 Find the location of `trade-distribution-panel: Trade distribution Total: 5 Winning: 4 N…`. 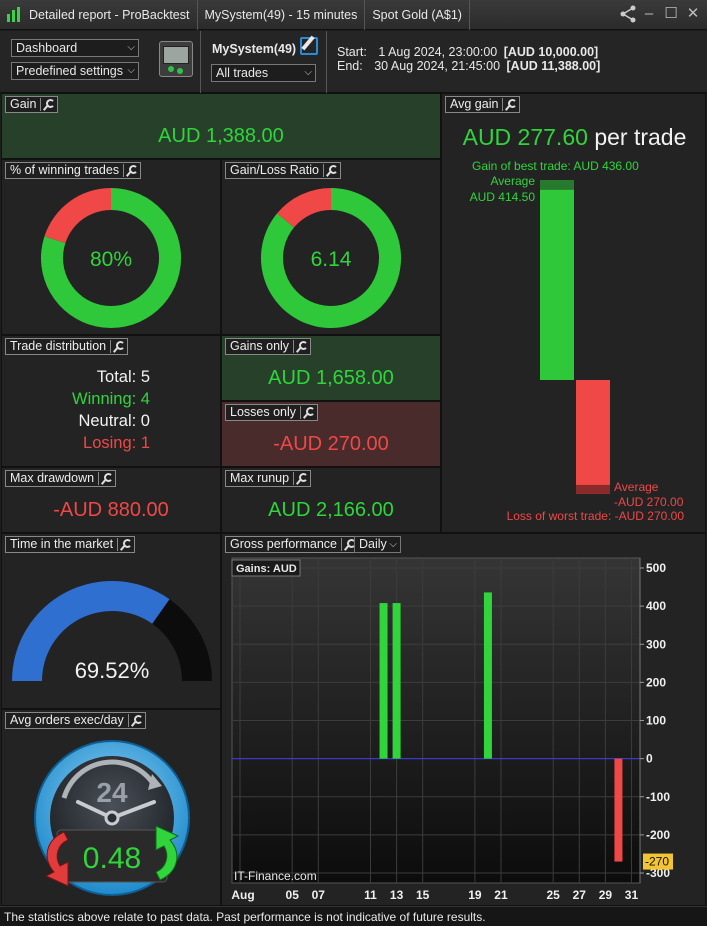

trade-distribution-panel: Trade distribution Total: 5 Winning: 4 N… is located at coordinates (111, 401).